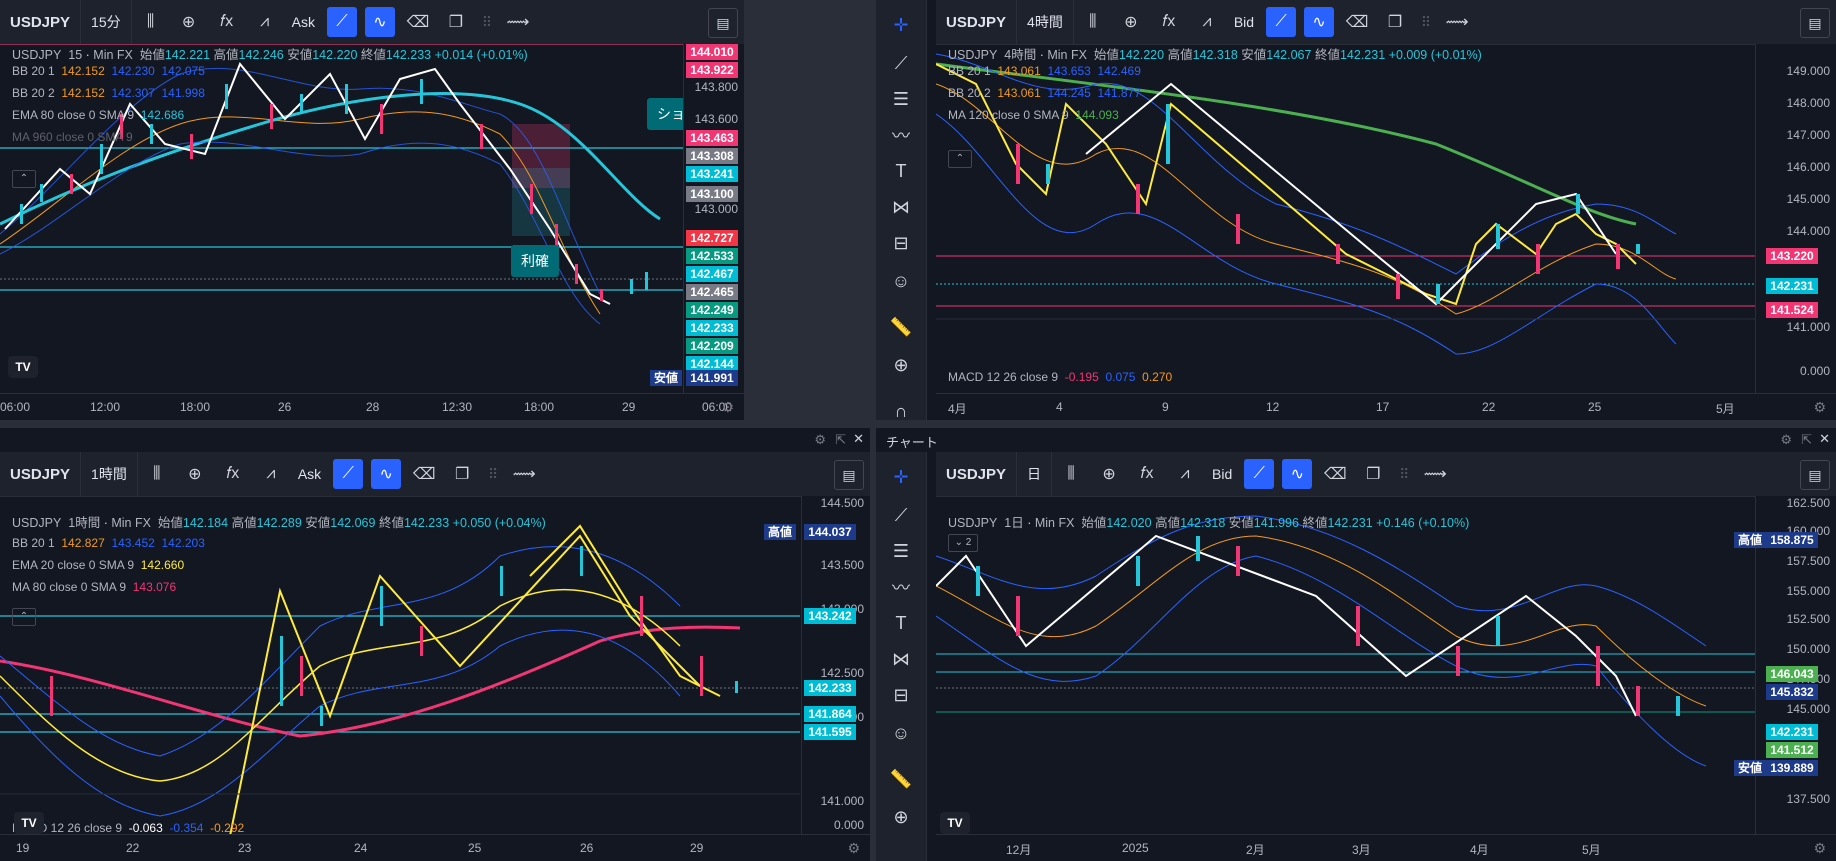  What do you see at coordinates (98, 115) in the screenshot?
I see `indicator-ema: EMA 80 close 0 SMA 9 142.686` at bounding box center [98, 115].